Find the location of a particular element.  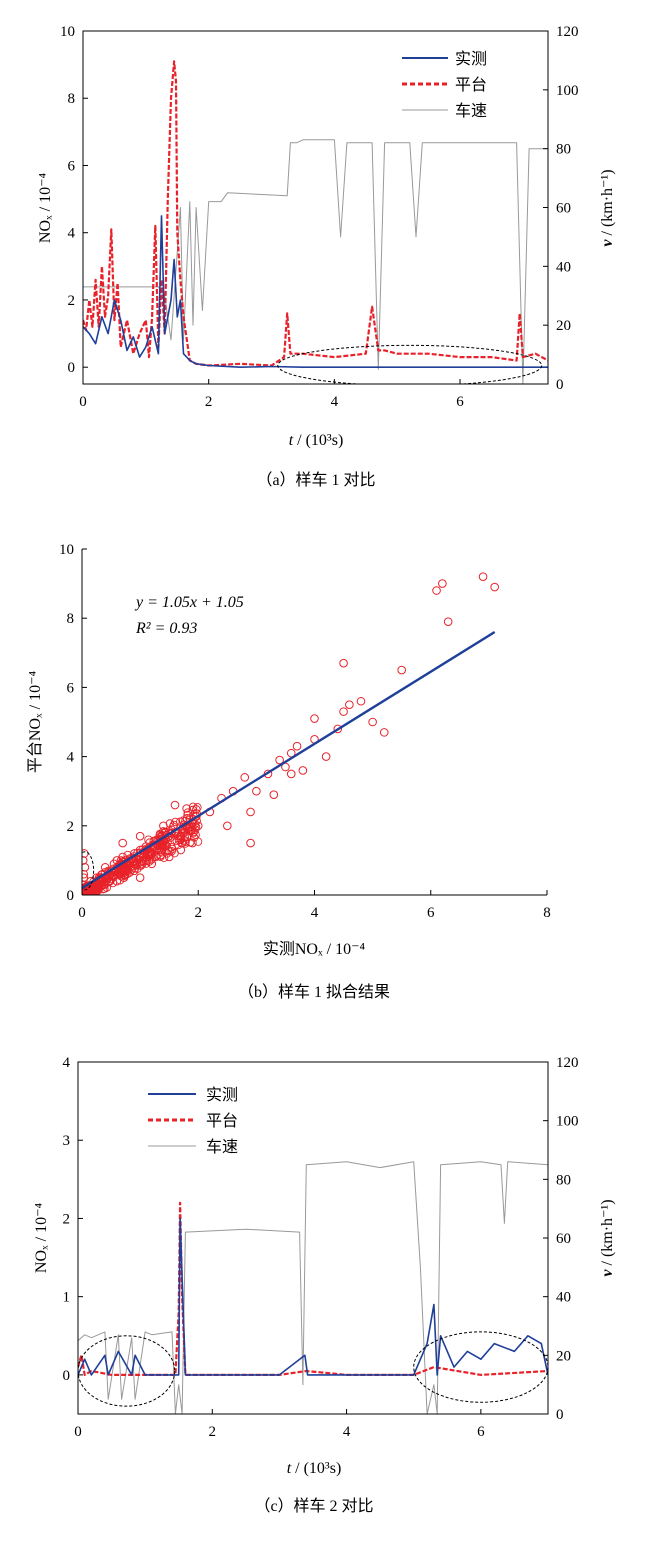

chart-b-plot-area is located at coordinates (290, 733).